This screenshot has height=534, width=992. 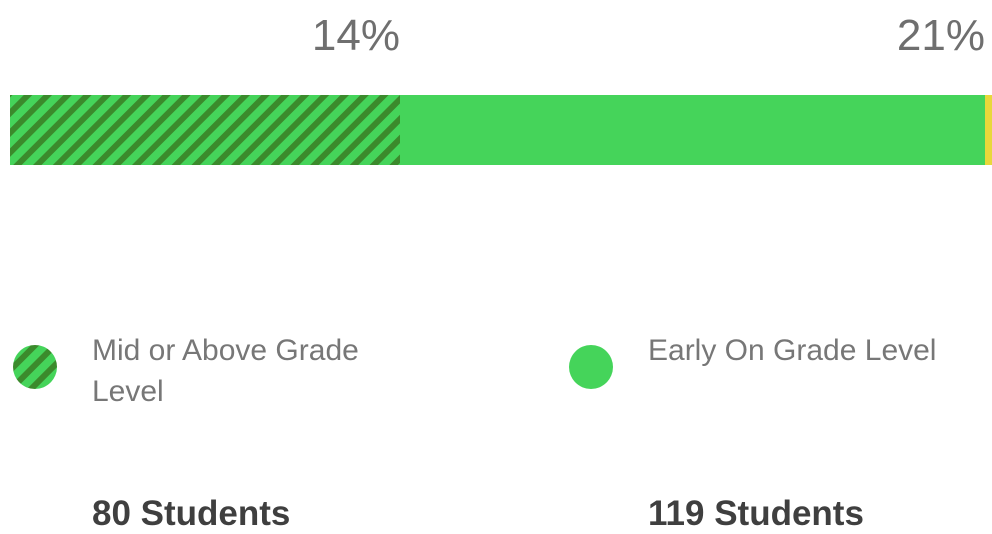 What do you see at coordinates (356, 35) in the screenshot?
I see `value-label: 14%` at bounding box center [356, 35].